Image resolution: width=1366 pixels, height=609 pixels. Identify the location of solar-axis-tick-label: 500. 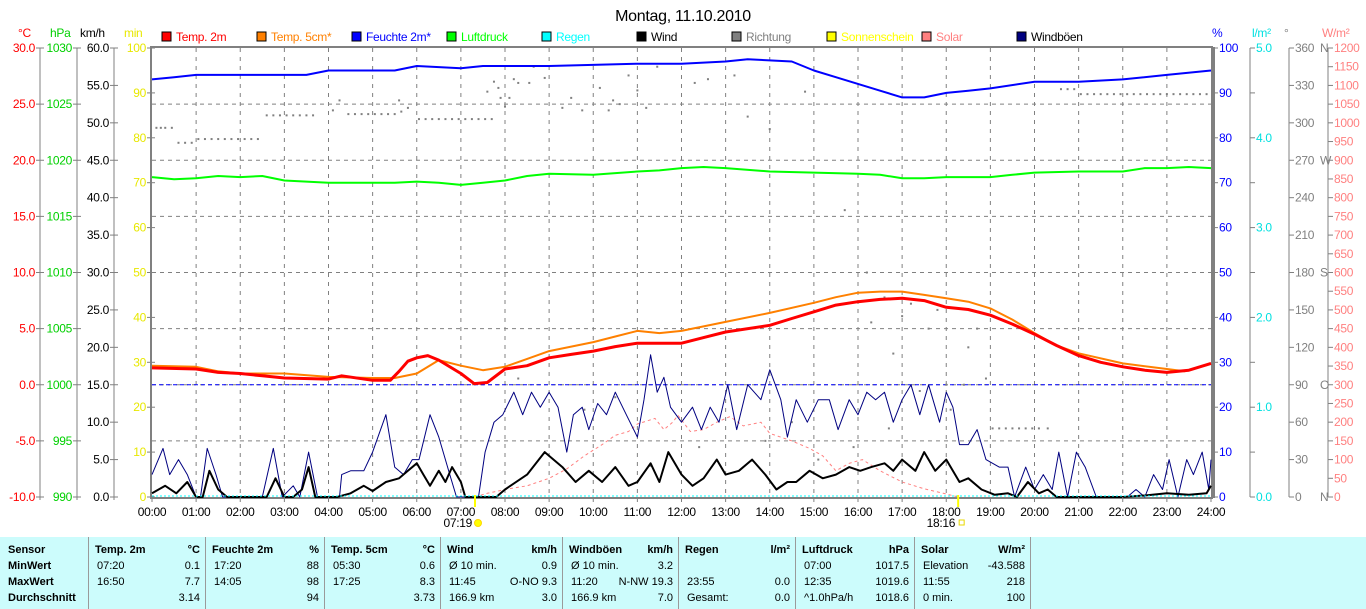
(1344, 310).